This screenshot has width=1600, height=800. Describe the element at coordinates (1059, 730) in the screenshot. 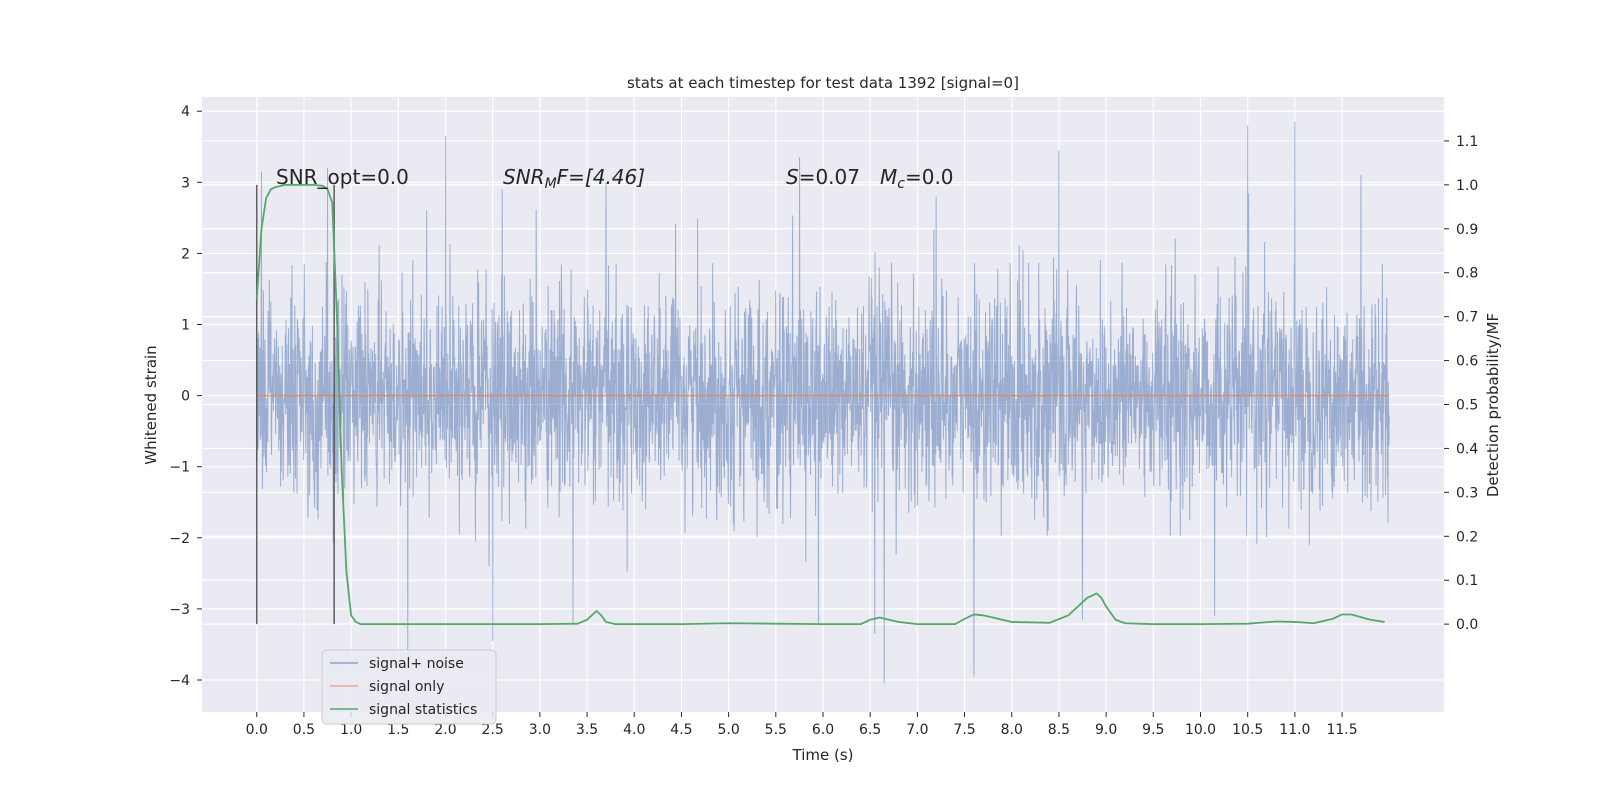

I see `x-tick-label: 8.5` at that location.